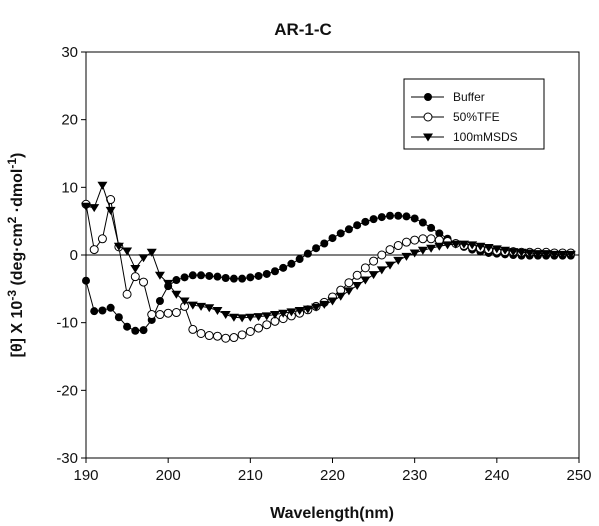  Describe the element at coordinates (332, 513) in the screenshot. I see `x-axis-title: Wavelength(nm)` at that location.